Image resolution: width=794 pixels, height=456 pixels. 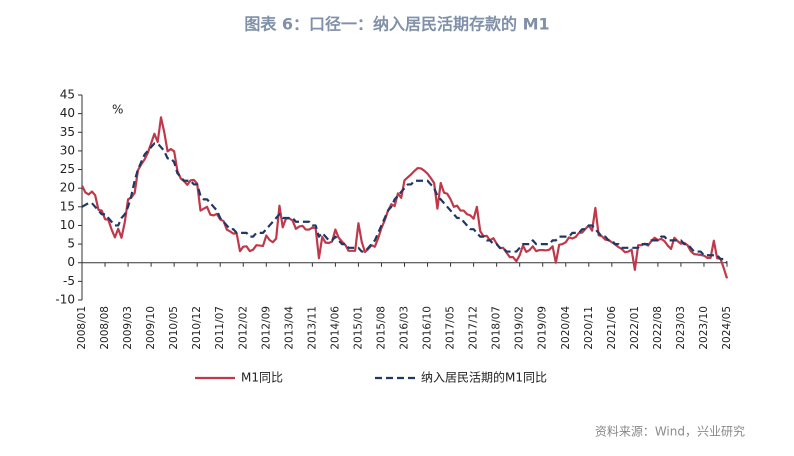 I want to click on y-tick-label: 20, so click(x=67, y=188).